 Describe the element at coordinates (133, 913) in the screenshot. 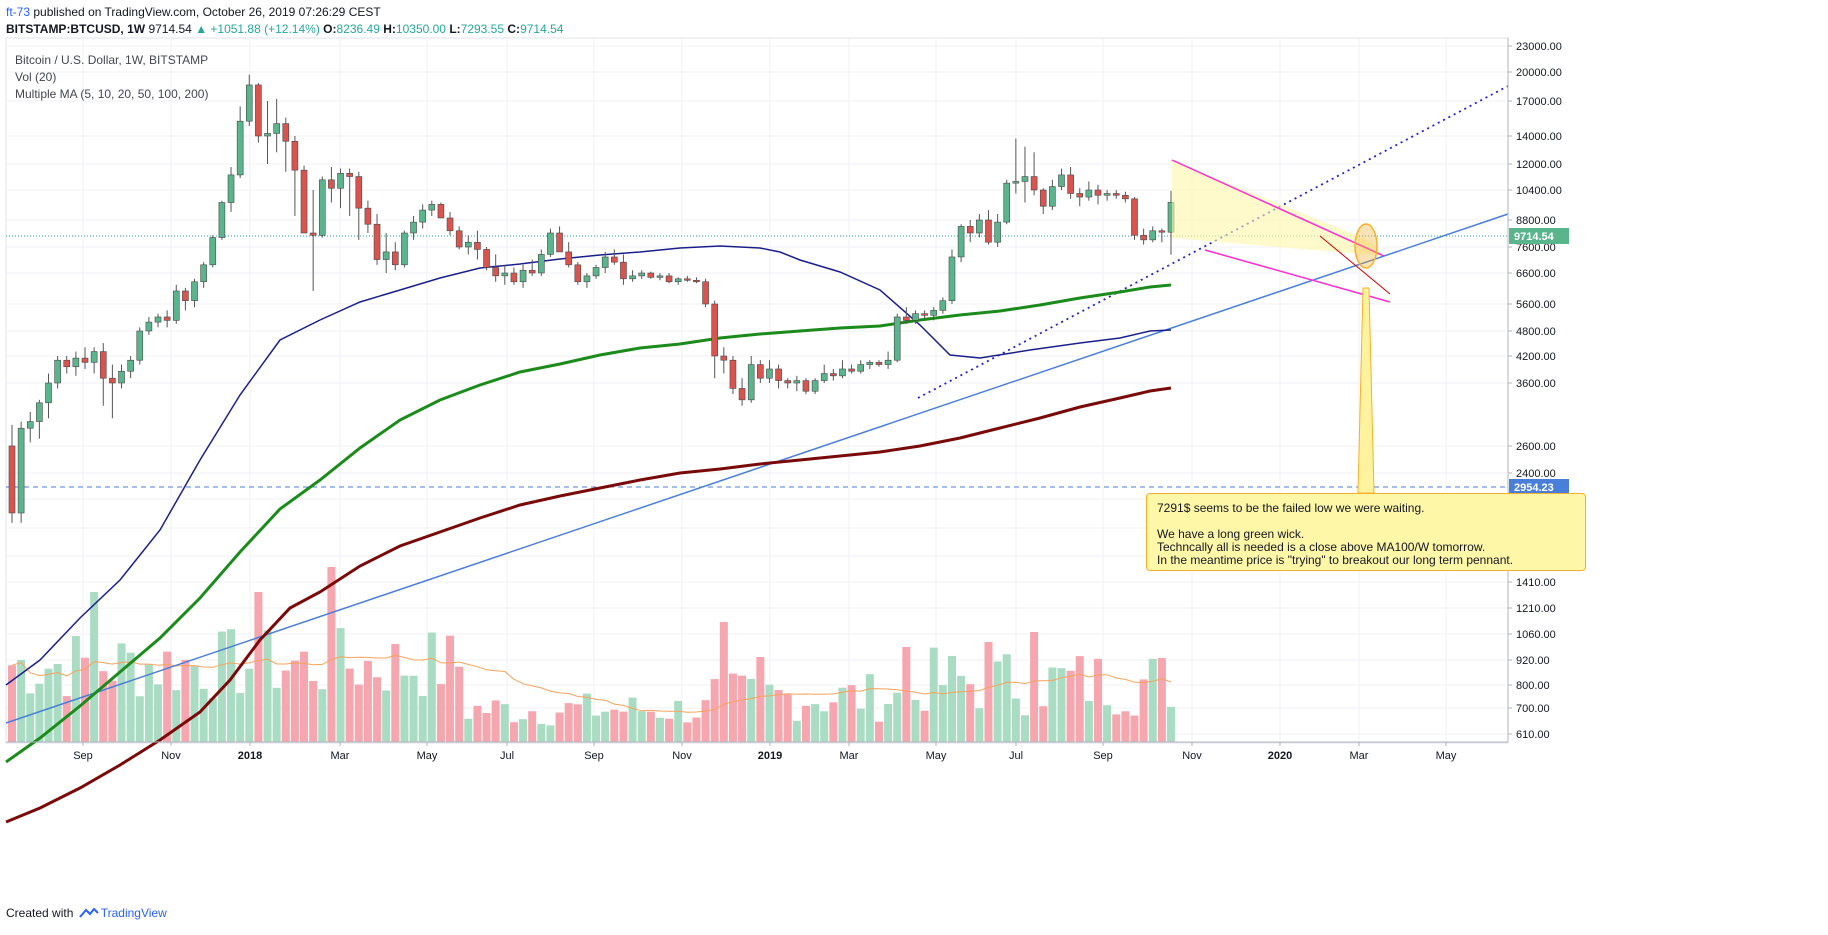

I see `tradingview-brand-link: TradingView` at that location.